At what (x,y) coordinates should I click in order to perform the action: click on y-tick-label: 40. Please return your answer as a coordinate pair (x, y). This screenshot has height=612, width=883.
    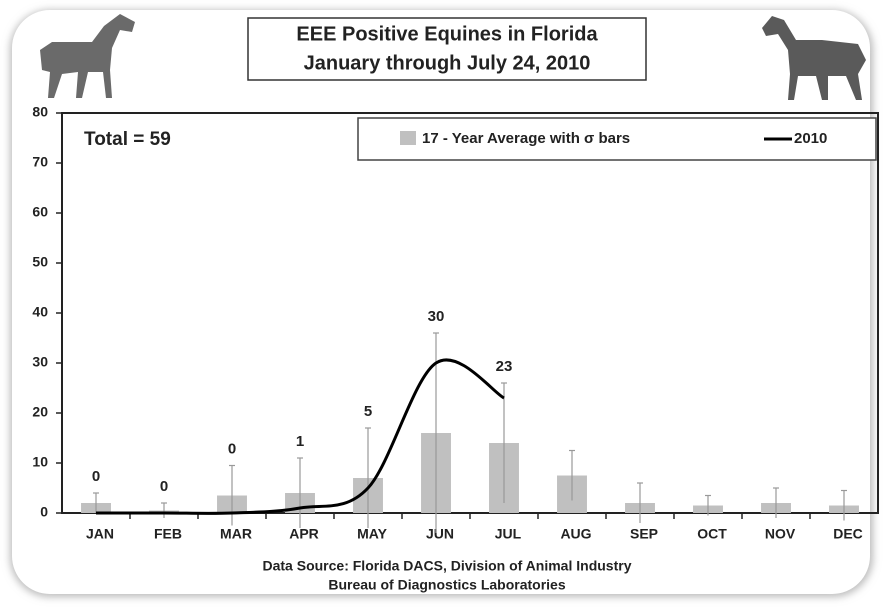
    Looking at the image, I should click on (40, 312).